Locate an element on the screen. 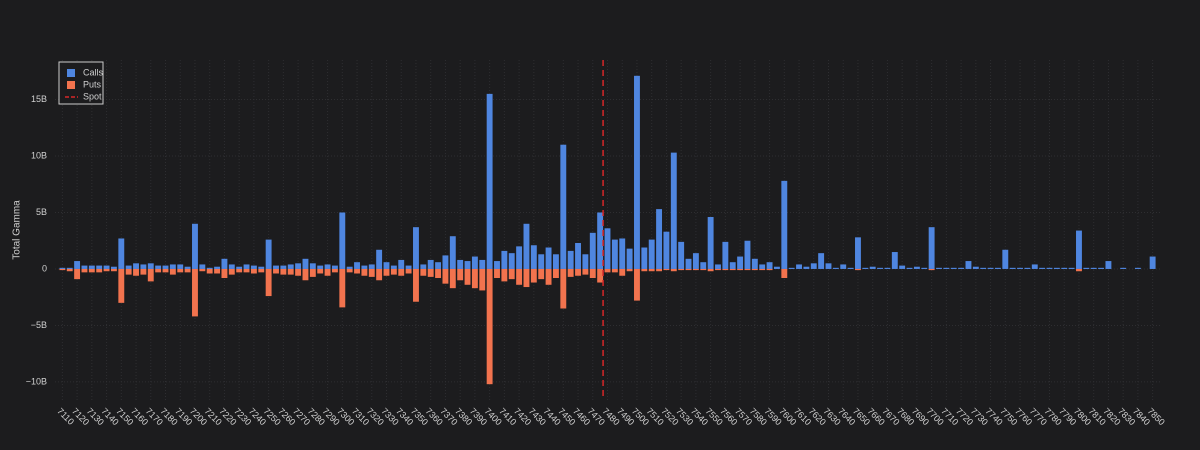  y-tick-label: 0 is located at coordinates (44, 268).